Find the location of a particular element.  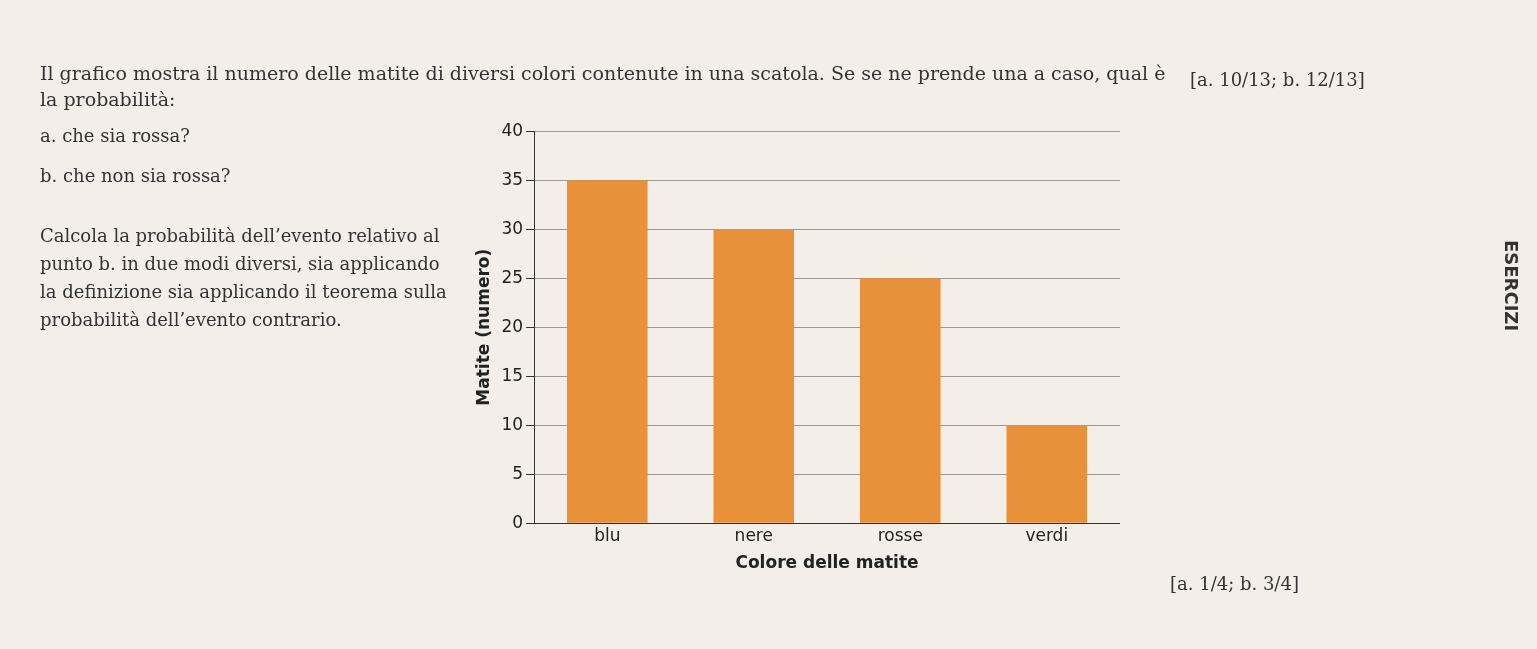

y-tick-label: 30 is located at coordinates (512, 227).